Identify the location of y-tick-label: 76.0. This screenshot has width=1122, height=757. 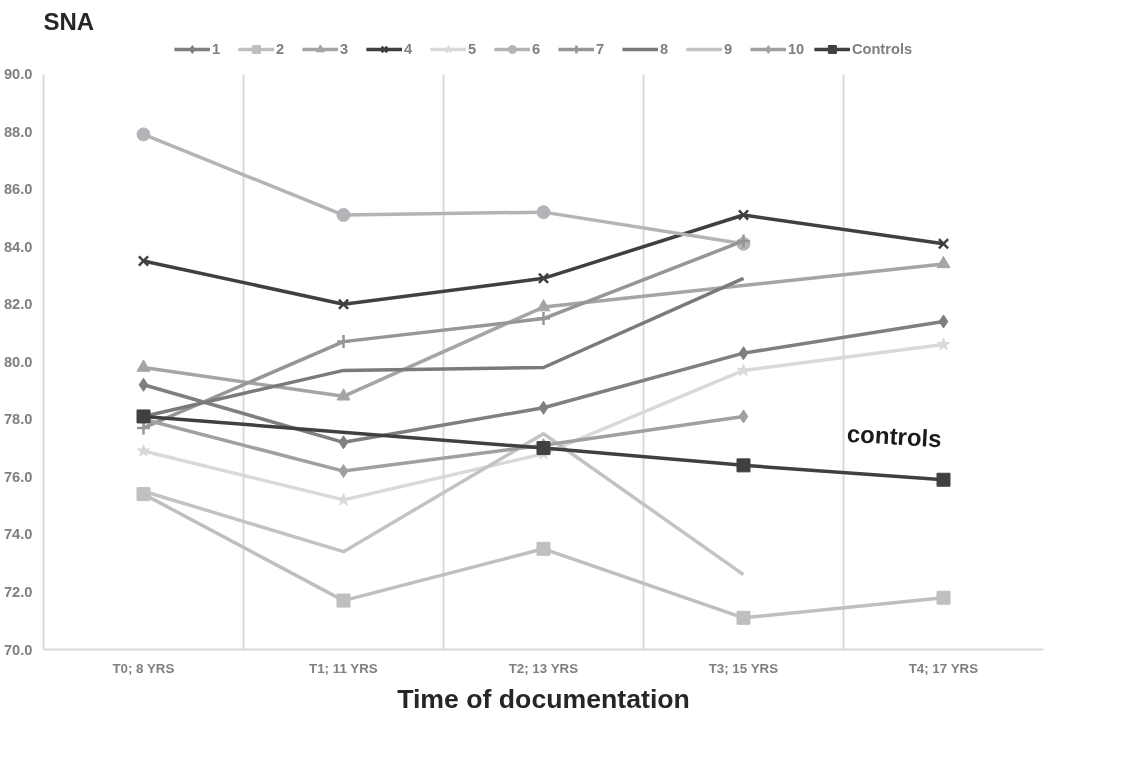
(18, 476).